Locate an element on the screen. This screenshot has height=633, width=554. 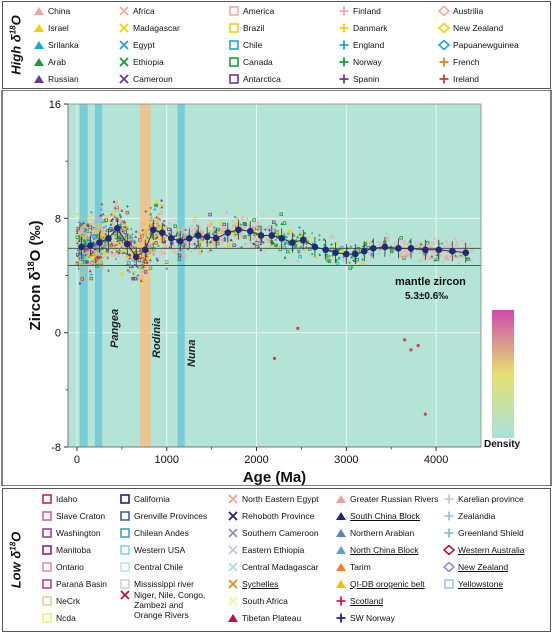
legend-label: Ireland is located at coordinates (466, 79).